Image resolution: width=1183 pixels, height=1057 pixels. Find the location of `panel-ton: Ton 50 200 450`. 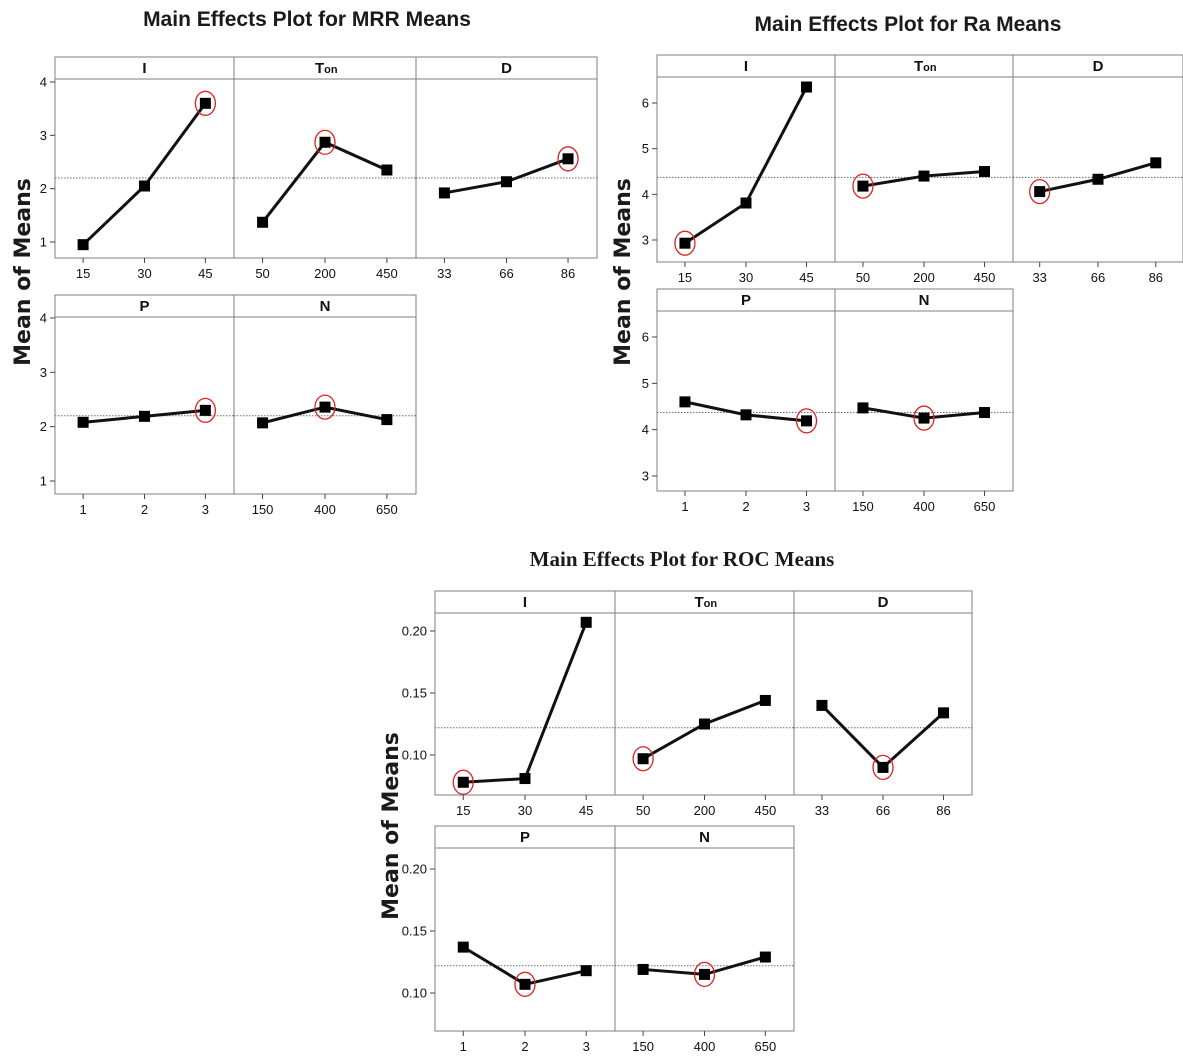

panel-ton: Ton 50 200 450 is located at coordinates (704, 704).